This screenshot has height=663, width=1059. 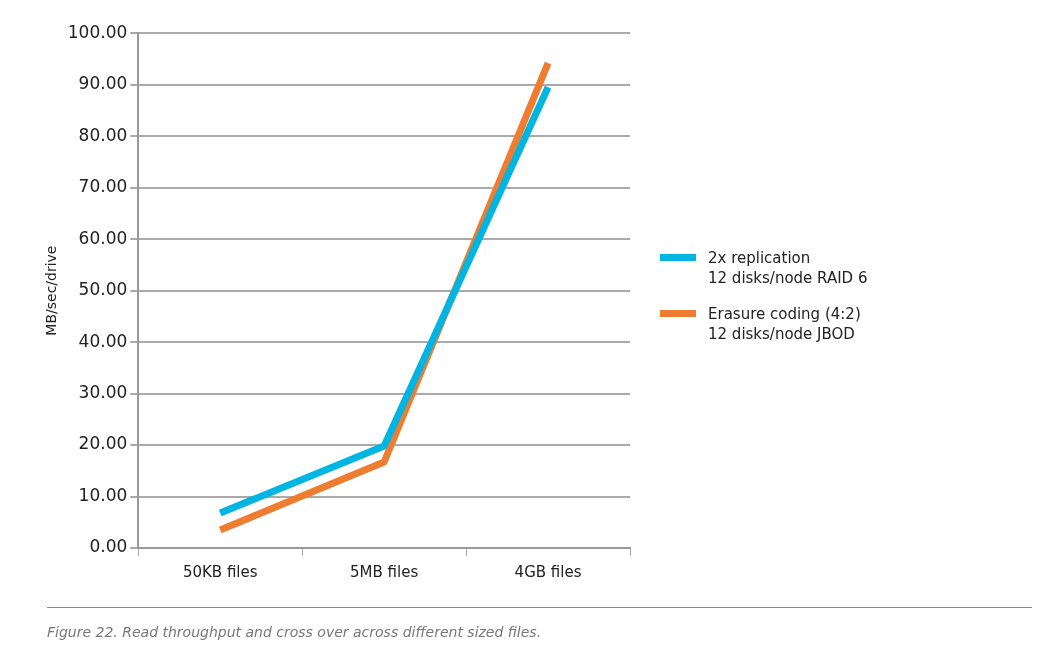 I want to click on y-tick-label: 20.00, so click(x=103, y=443).